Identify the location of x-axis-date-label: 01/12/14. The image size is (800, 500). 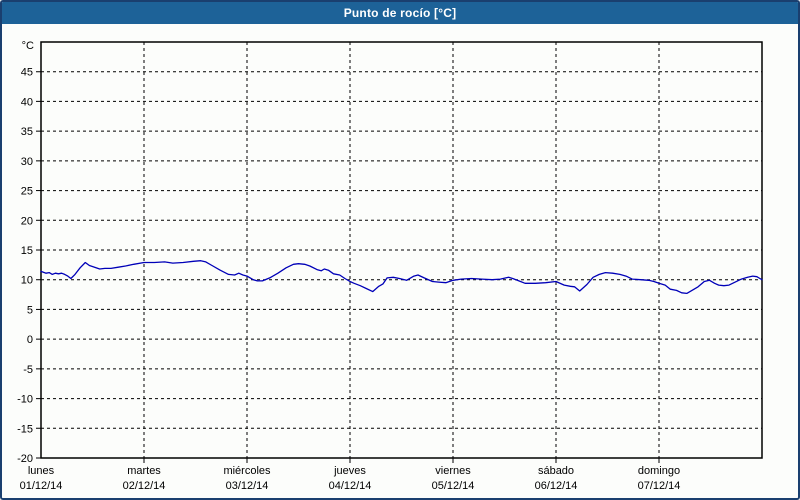
(41, 486).